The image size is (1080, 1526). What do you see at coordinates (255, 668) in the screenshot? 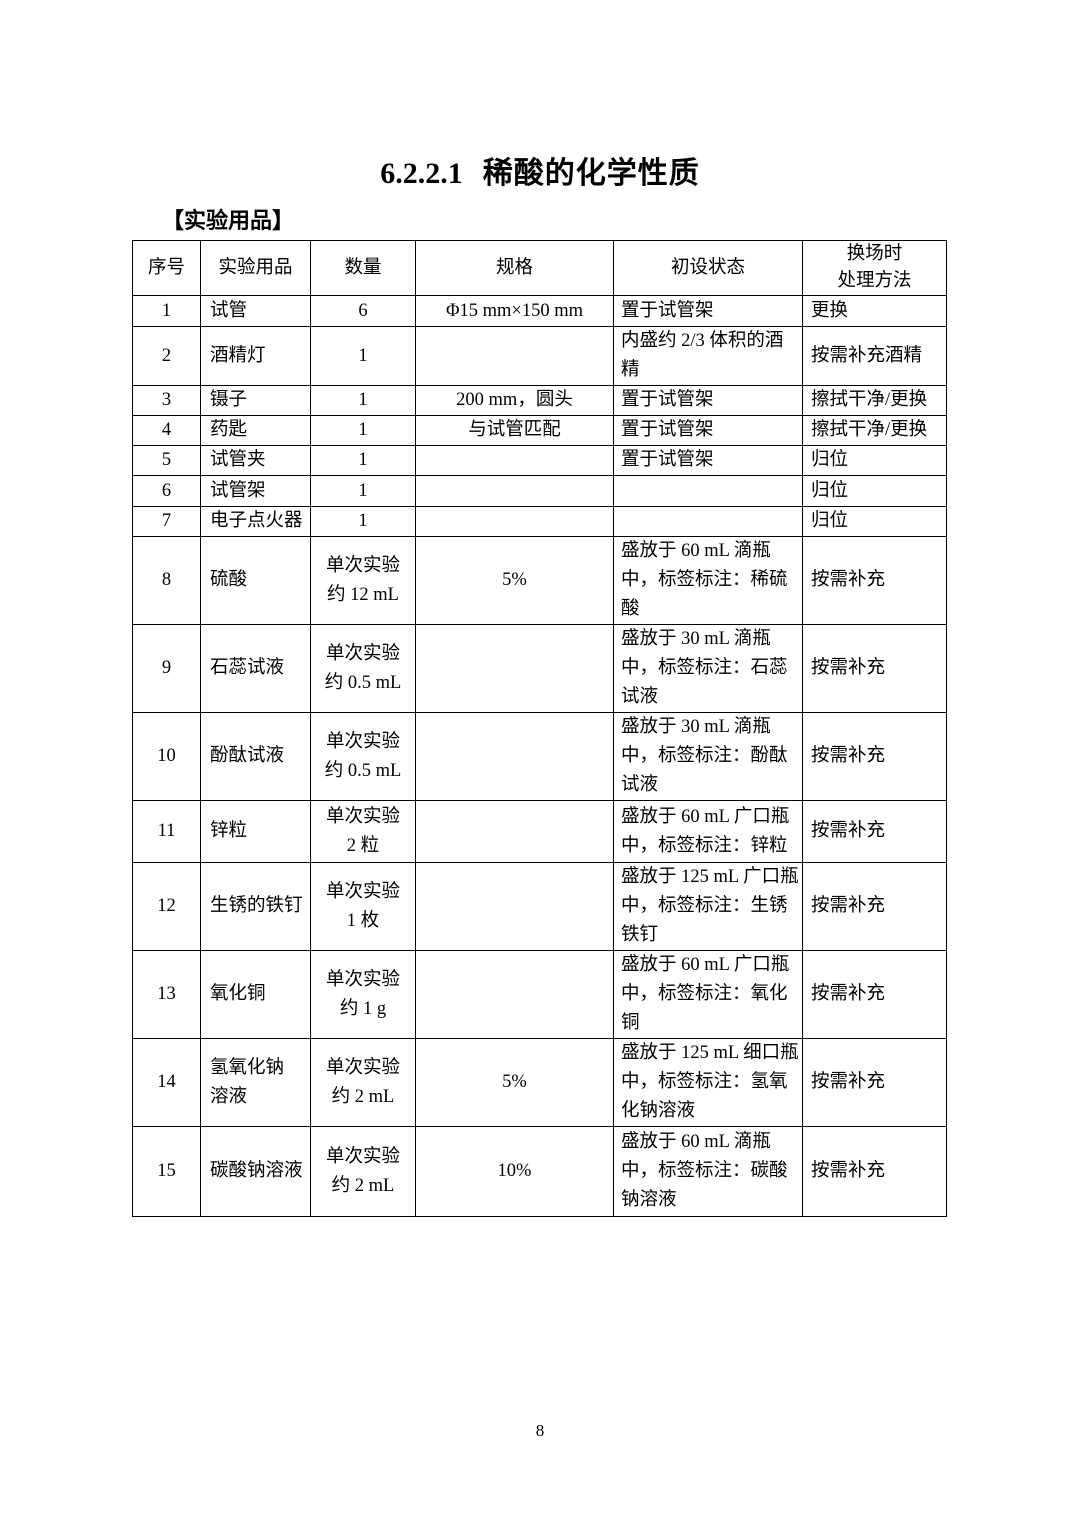
I see `table-cell: 石蕊试液` at bounding box center [255, 668].